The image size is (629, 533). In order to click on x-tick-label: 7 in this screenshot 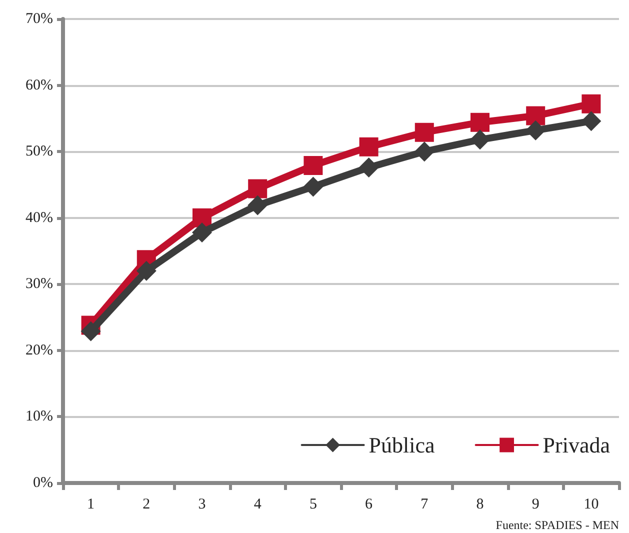, I will do `click(424, 504)`.